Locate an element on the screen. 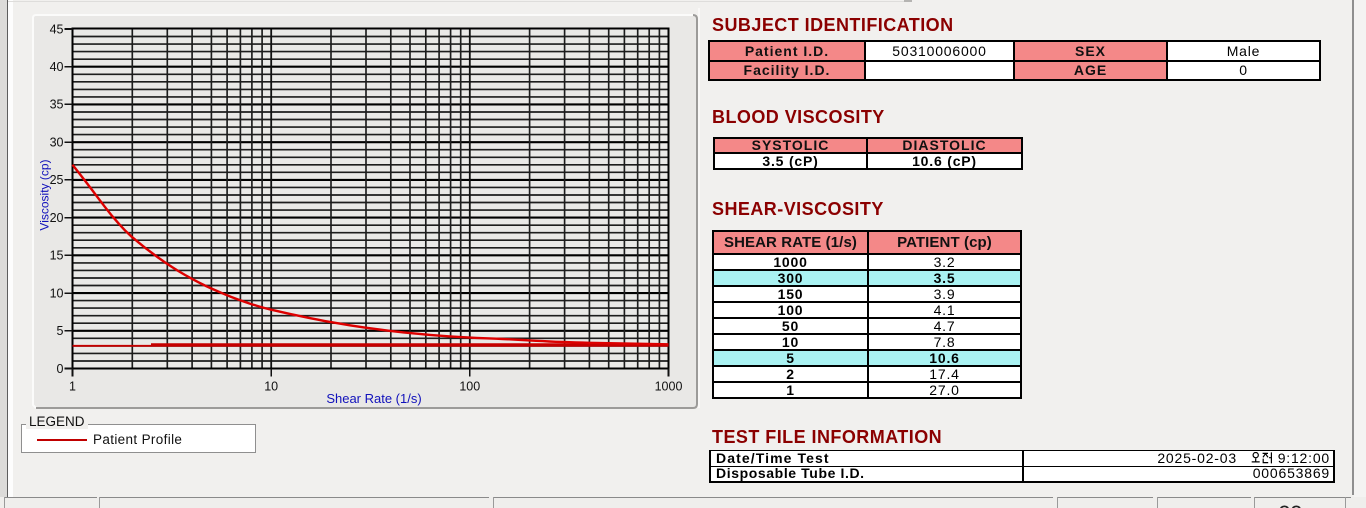 The height and width of the screenshot is (508, 1366). svg-text: 45 is located at coordinates (57, 29).